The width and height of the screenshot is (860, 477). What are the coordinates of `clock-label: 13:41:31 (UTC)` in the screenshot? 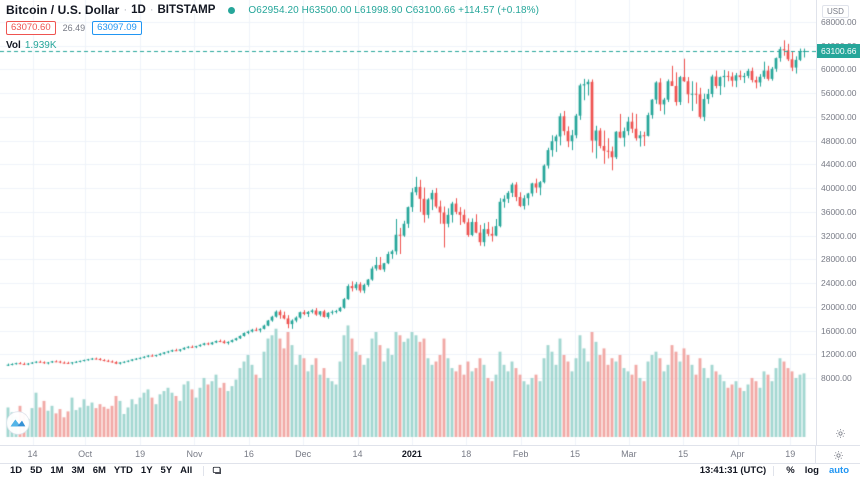 It's located at (733, 470).